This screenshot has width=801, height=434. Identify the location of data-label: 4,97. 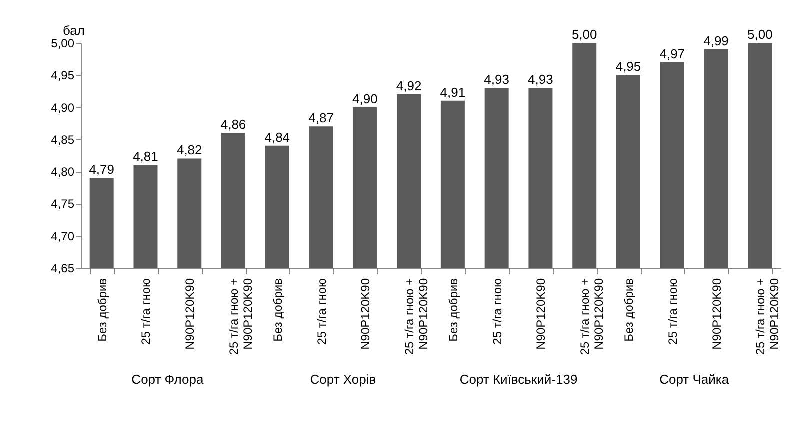
(673, 54).